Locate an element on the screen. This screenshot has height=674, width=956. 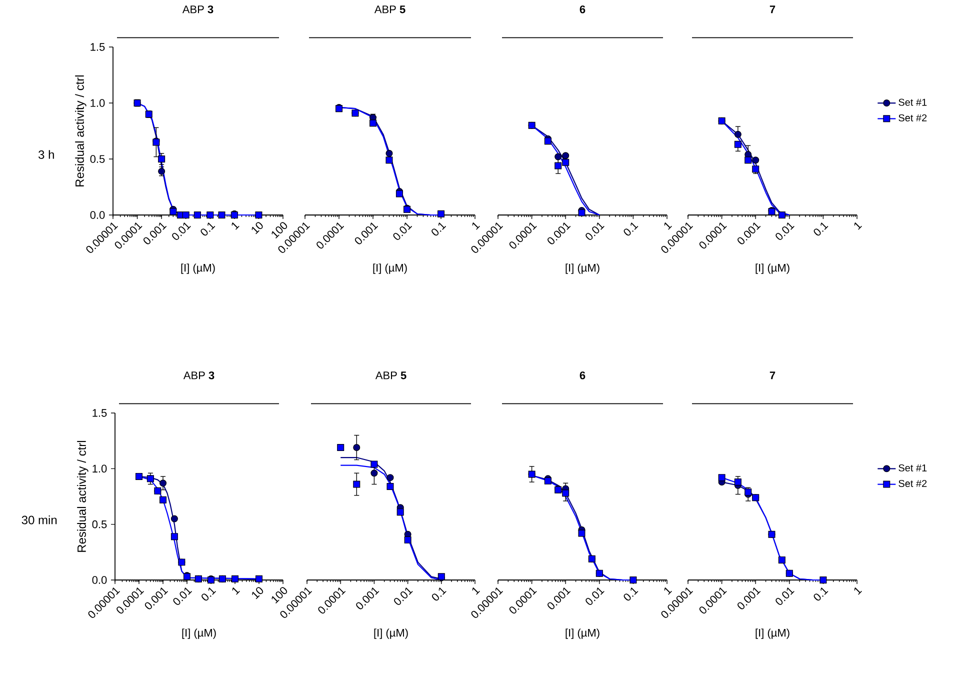
text: 30 min is located at coordinates (39, 519).